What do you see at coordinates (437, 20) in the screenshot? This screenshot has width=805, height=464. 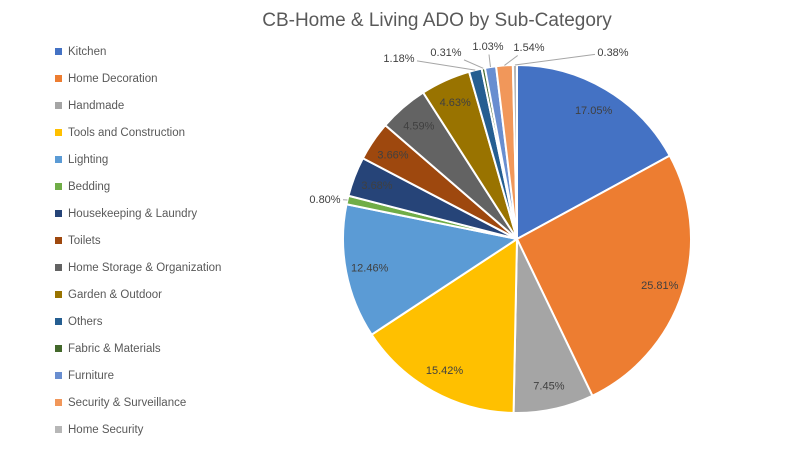 I see `chart-title: CB-Home & Living ADO by Sub-Category` at bounding box center [437, 20].